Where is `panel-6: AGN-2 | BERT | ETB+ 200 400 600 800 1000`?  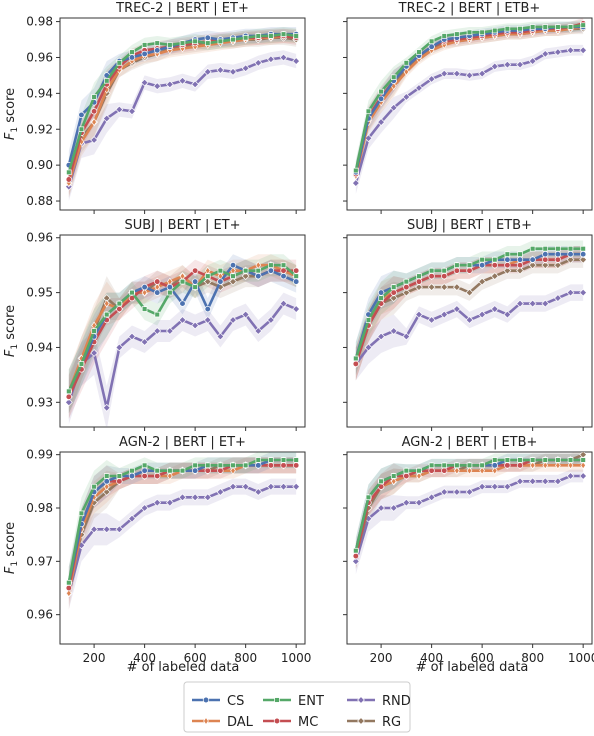 panel-6: AGN-2 | BERT | ETB+ 200 400 600 800 1000 is located at coordinates (468, 550).